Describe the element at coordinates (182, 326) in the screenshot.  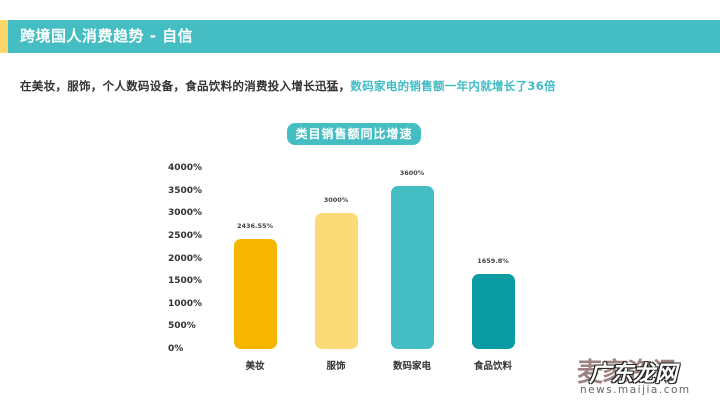
I see `y-tick-label: 500%` at that location.